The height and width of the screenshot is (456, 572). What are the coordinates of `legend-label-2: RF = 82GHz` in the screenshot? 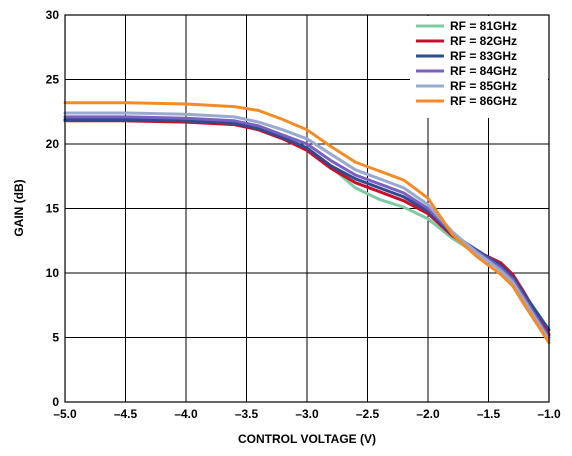 It's located at (483, 41).